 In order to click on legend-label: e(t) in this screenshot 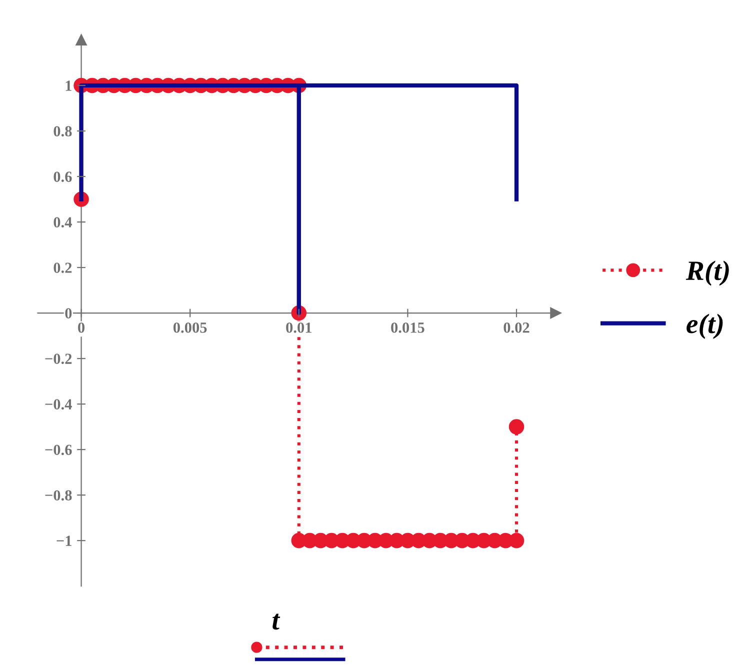, I will do `click(704, 326)`.